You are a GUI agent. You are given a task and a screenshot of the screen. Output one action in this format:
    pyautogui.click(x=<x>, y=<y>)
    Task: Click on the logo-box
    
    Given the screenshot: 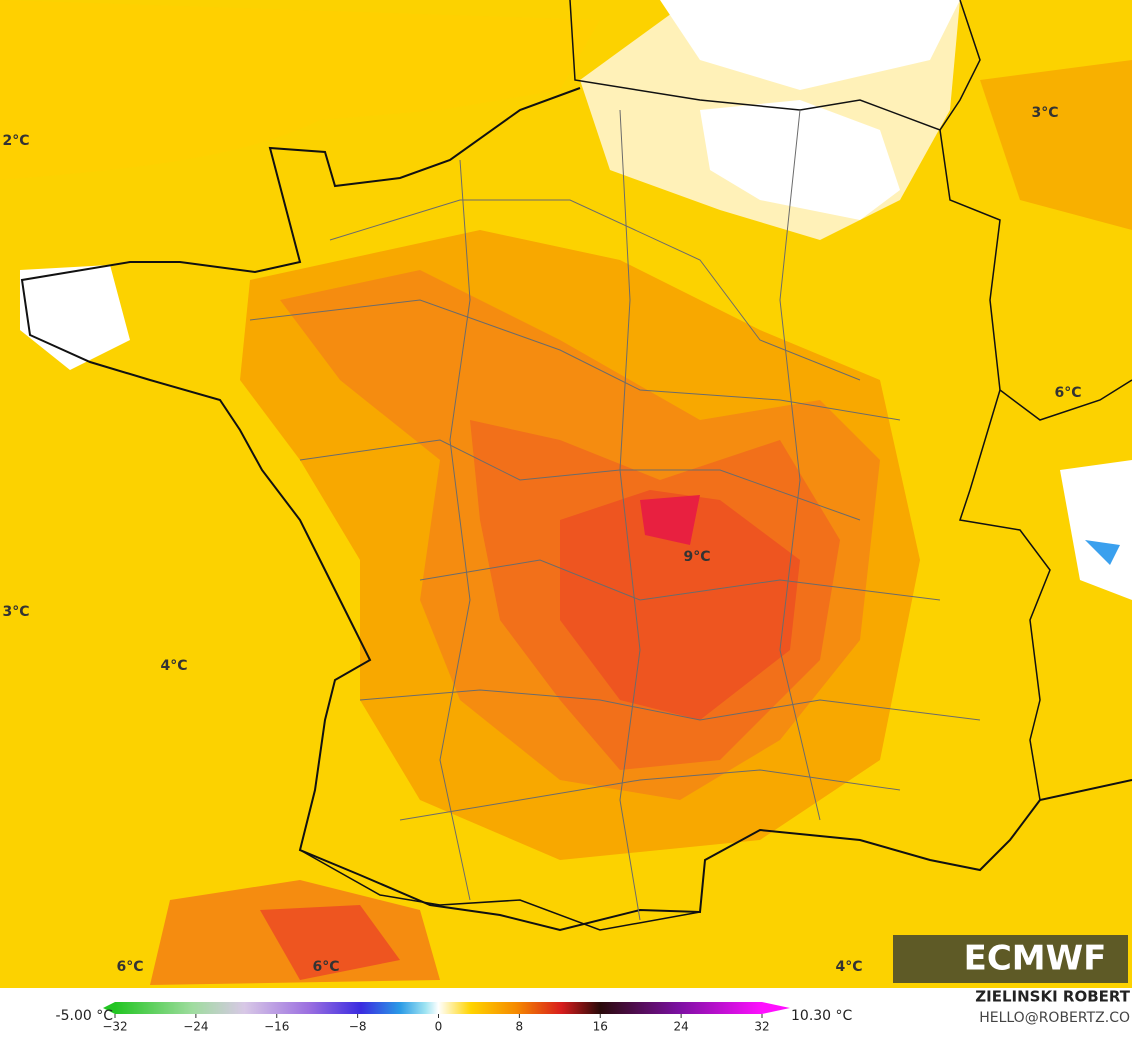 What is the action you would take?
    pyautogui.click(x=1010, y=959)
    